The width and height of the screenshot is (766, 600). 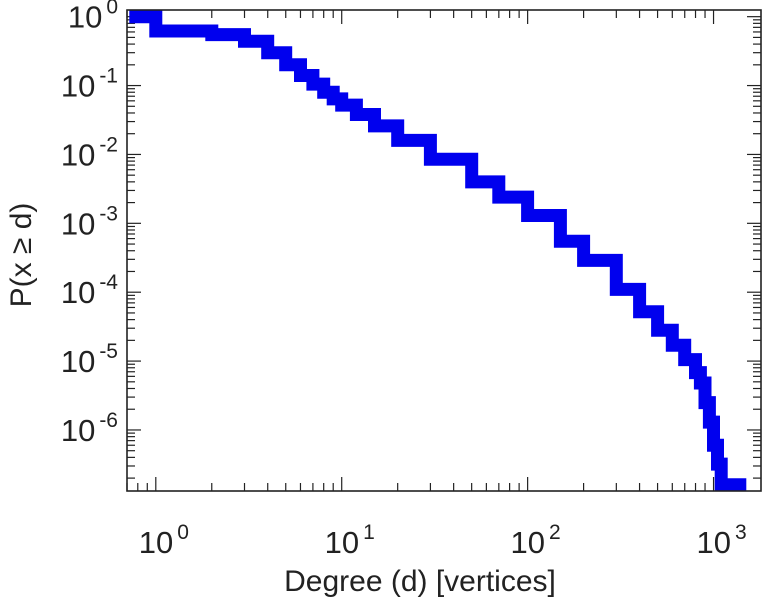 I want to click on y-tick-label: 10 -4, so click(x=89, y=290).